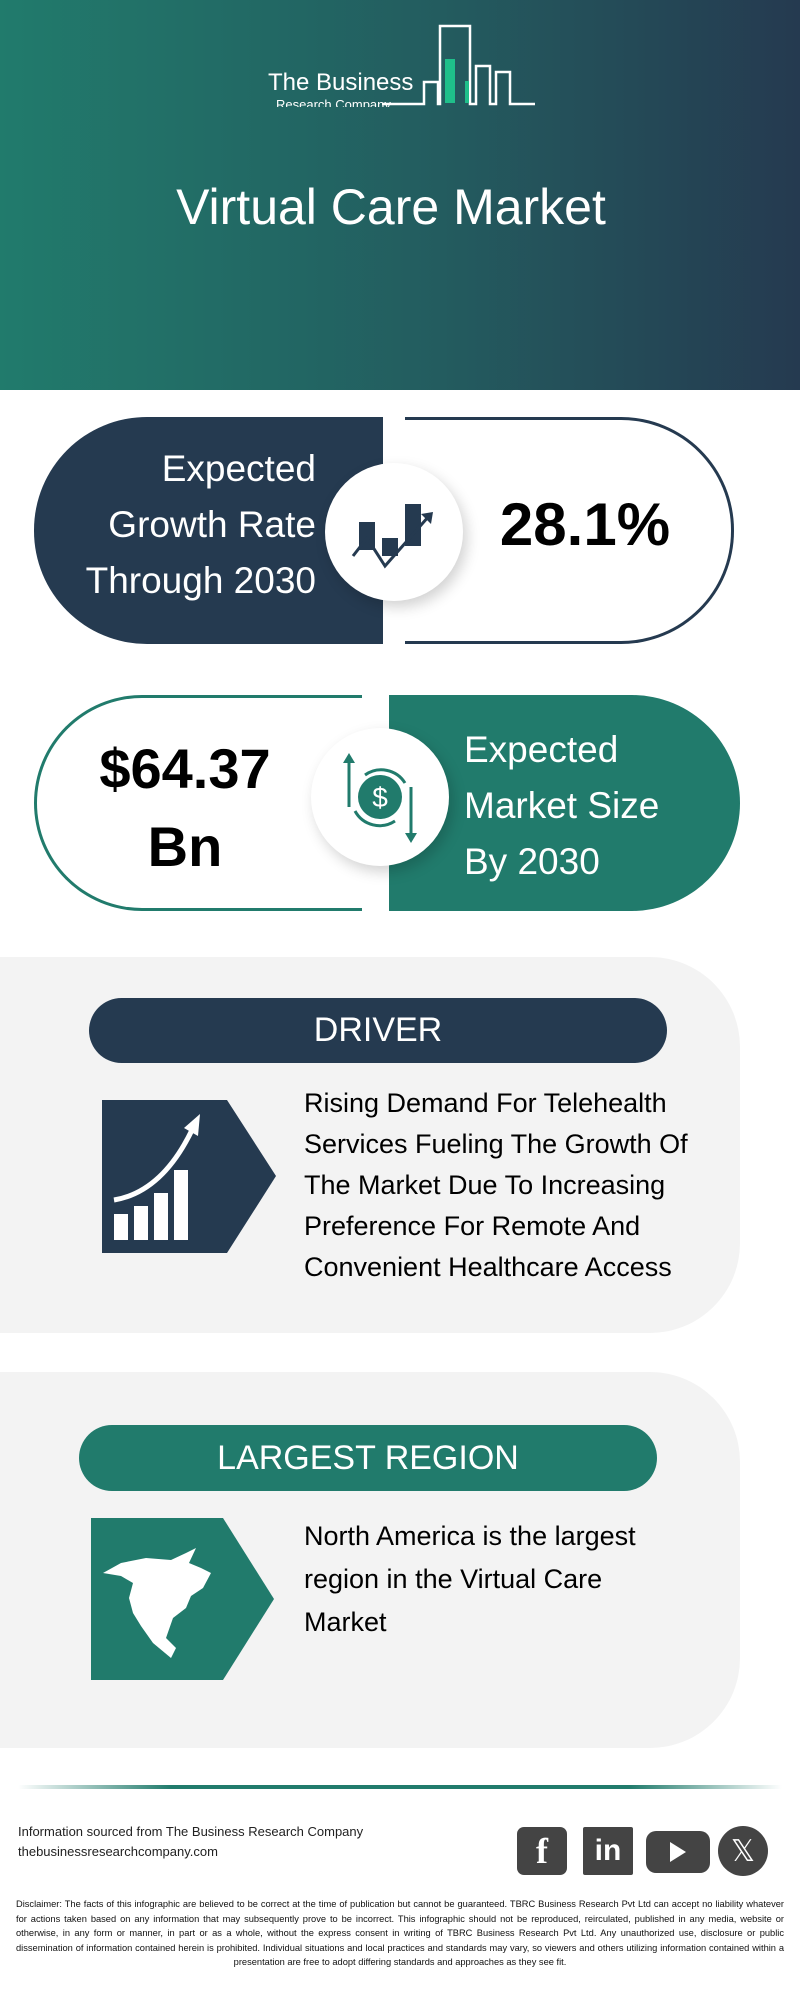 The image size is (800, 2000). I want to click on driver-text-line: Services Fueling The Growth Of, so click(496, 1144).